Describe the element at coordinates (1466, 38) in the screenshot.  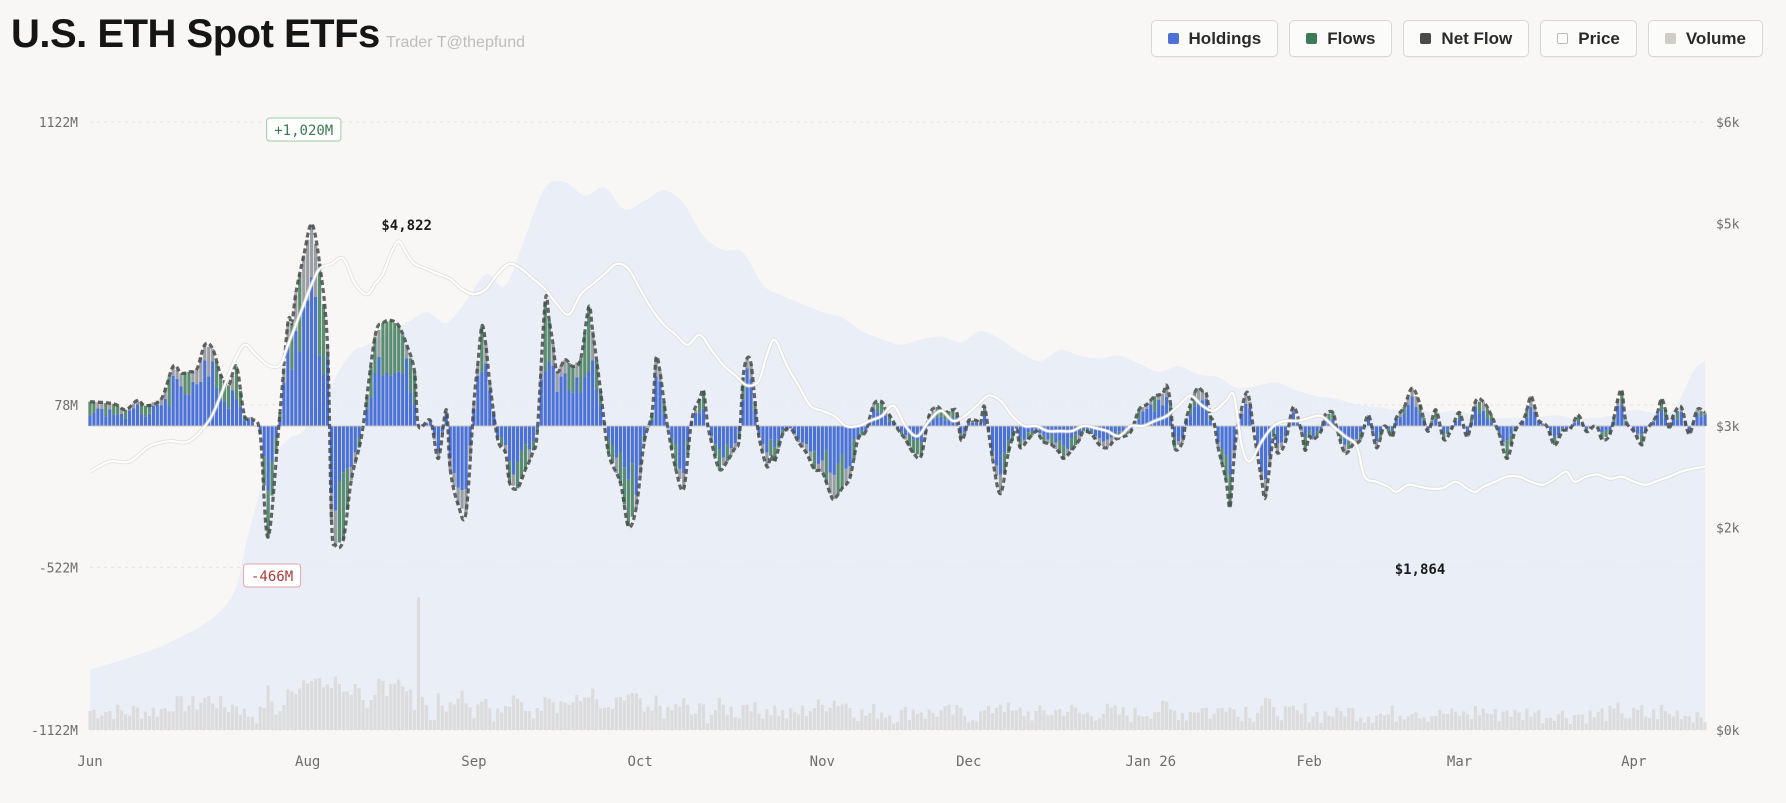
I see `legend-net-flow-button: Net Flow` at that location.